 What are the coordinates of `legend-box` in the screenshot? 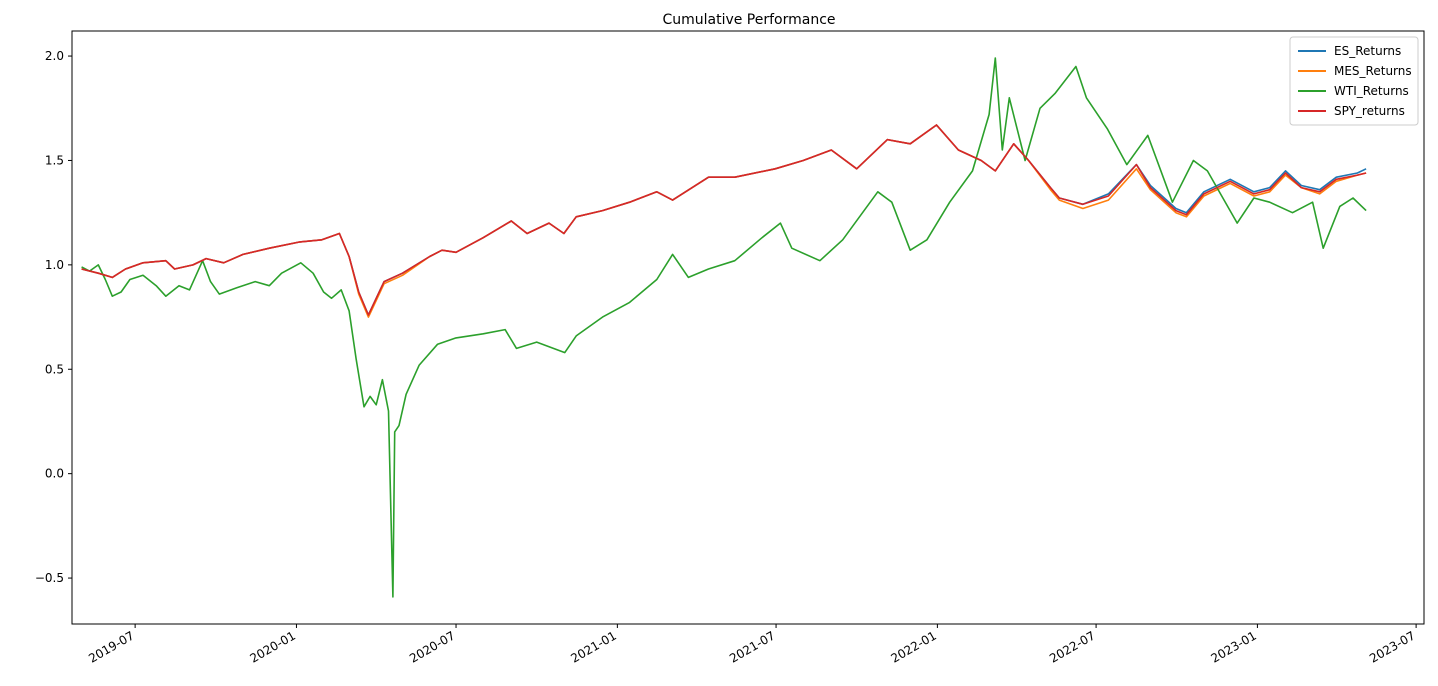 It's located at (1354, 81).